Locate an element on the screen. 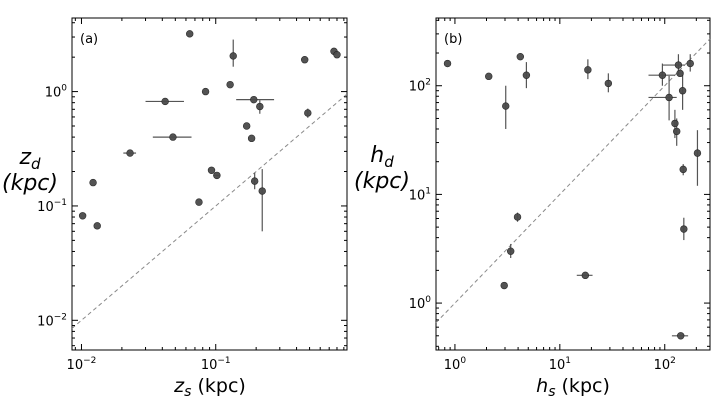 Image resolution: width=720 pixels, height=405 pixels. panel-a-ylabel: zd is located at coordinates (29, 159).